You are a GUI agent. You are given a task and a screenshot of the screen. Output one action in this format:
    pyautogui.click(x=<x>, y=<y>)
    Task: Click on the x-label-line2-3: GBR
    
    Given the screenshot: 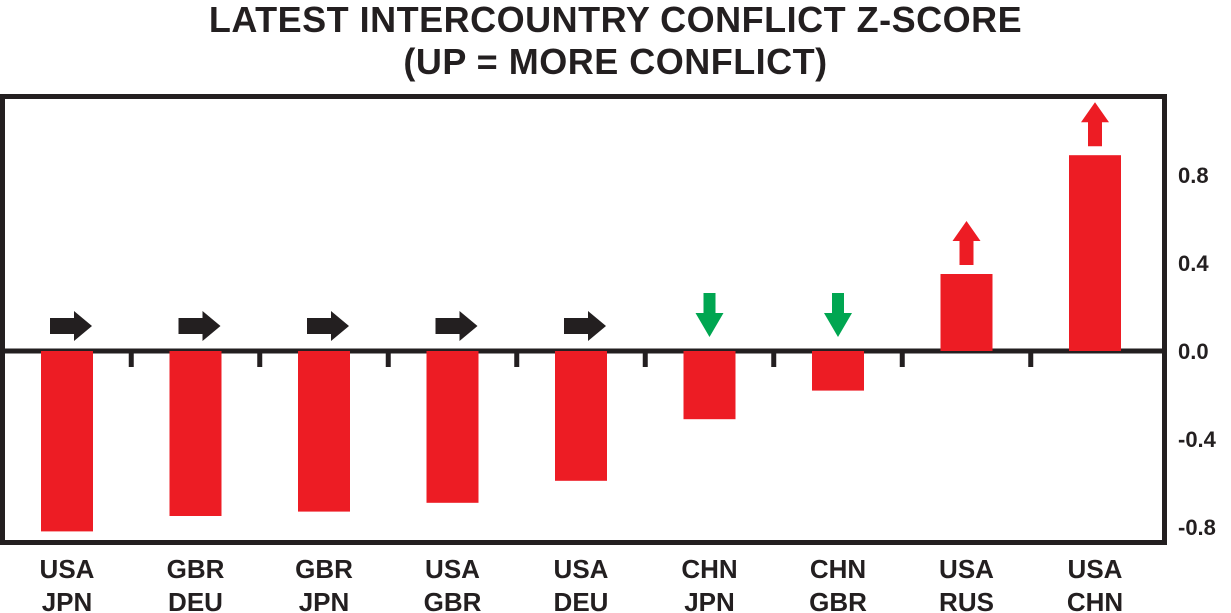 What is the action you would take?
    pyautogui.click(x=453, y=600)
    